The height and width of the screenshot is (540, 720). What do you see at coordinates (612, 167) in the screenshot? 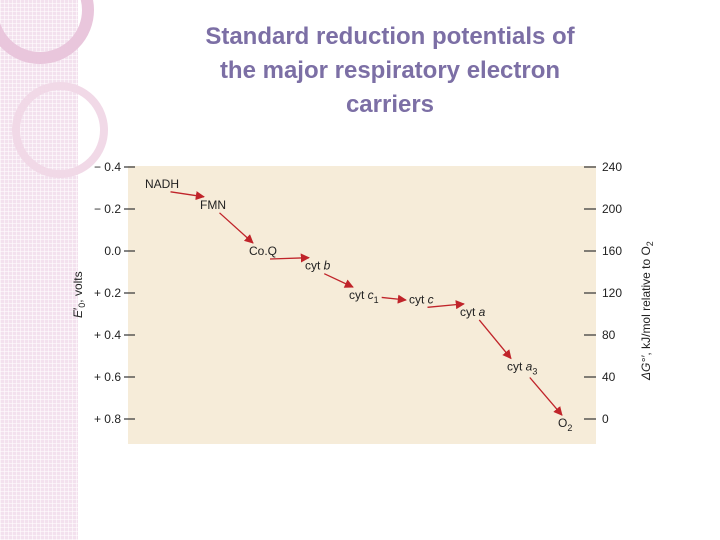
I see `right-tick-label: 240` at bounding box center [612, 167].